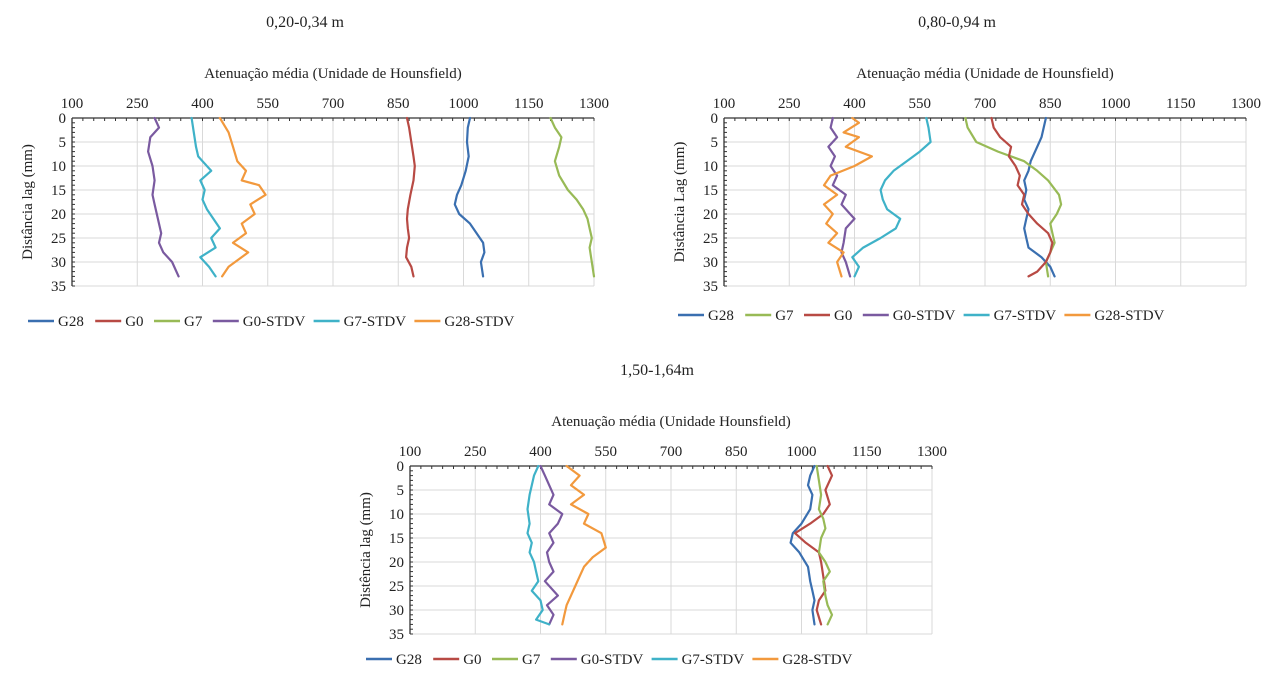 This screenshot has height=675, width=1277. What do you see at coordinates (657, 370) in the screenshot?
I see `chart-panel-3-title: 1,50-1,64m` at bounding box center [657, 370].